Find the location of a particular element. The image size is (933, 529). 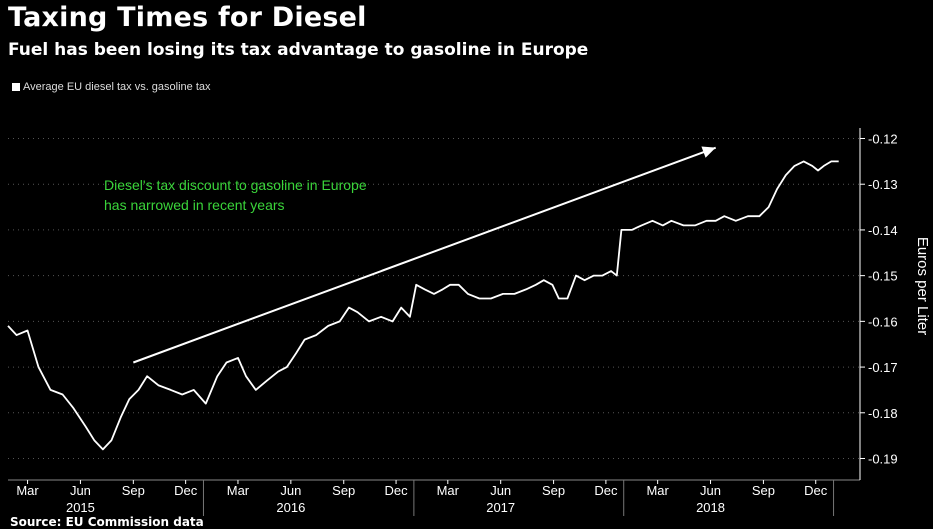

y-tick-label: -0.15 is located at coordinates (883, 276).